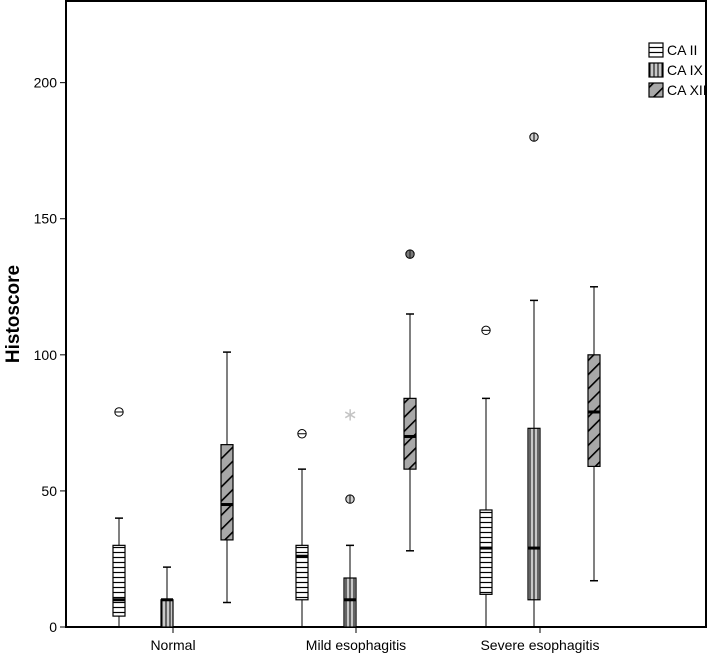 This screenshot has width=708, height=656. What do you see at coordinates (53, 627) in the screenshot?
I see `y-tick-label: 0` at bounding box center [53, 627].